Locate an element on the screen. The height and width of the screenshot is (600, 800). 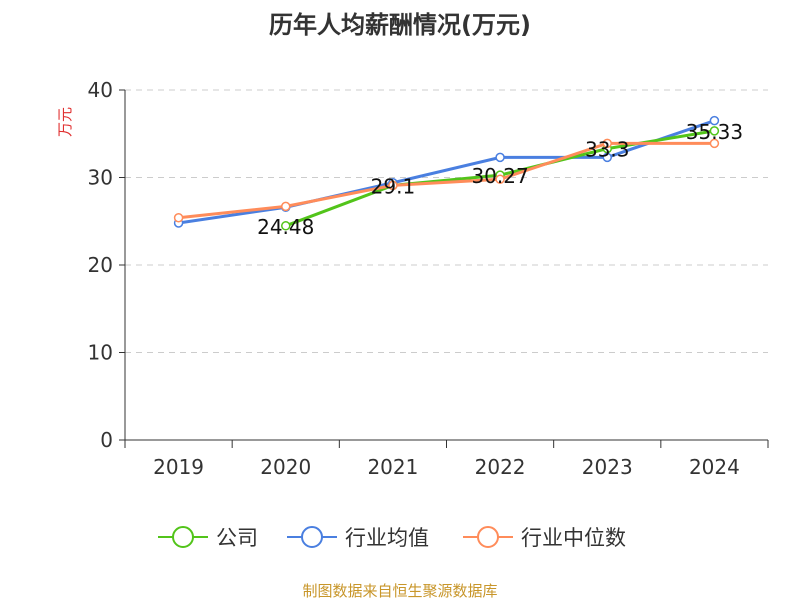
x-tick-label: 2022 is located at coordinates (500, 467).